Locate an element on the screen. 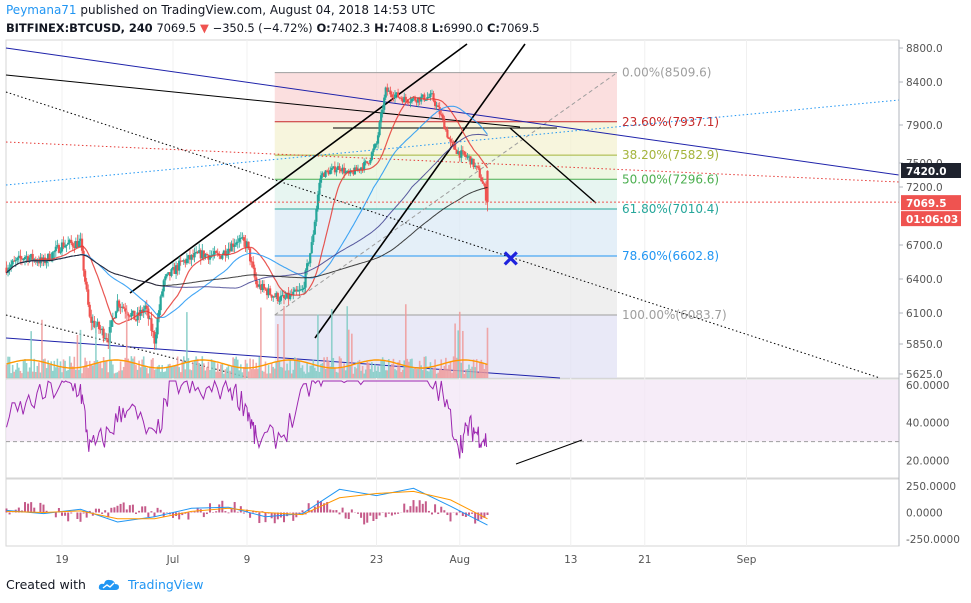  countdown-badge-bg is located at coordinates (931, 219).